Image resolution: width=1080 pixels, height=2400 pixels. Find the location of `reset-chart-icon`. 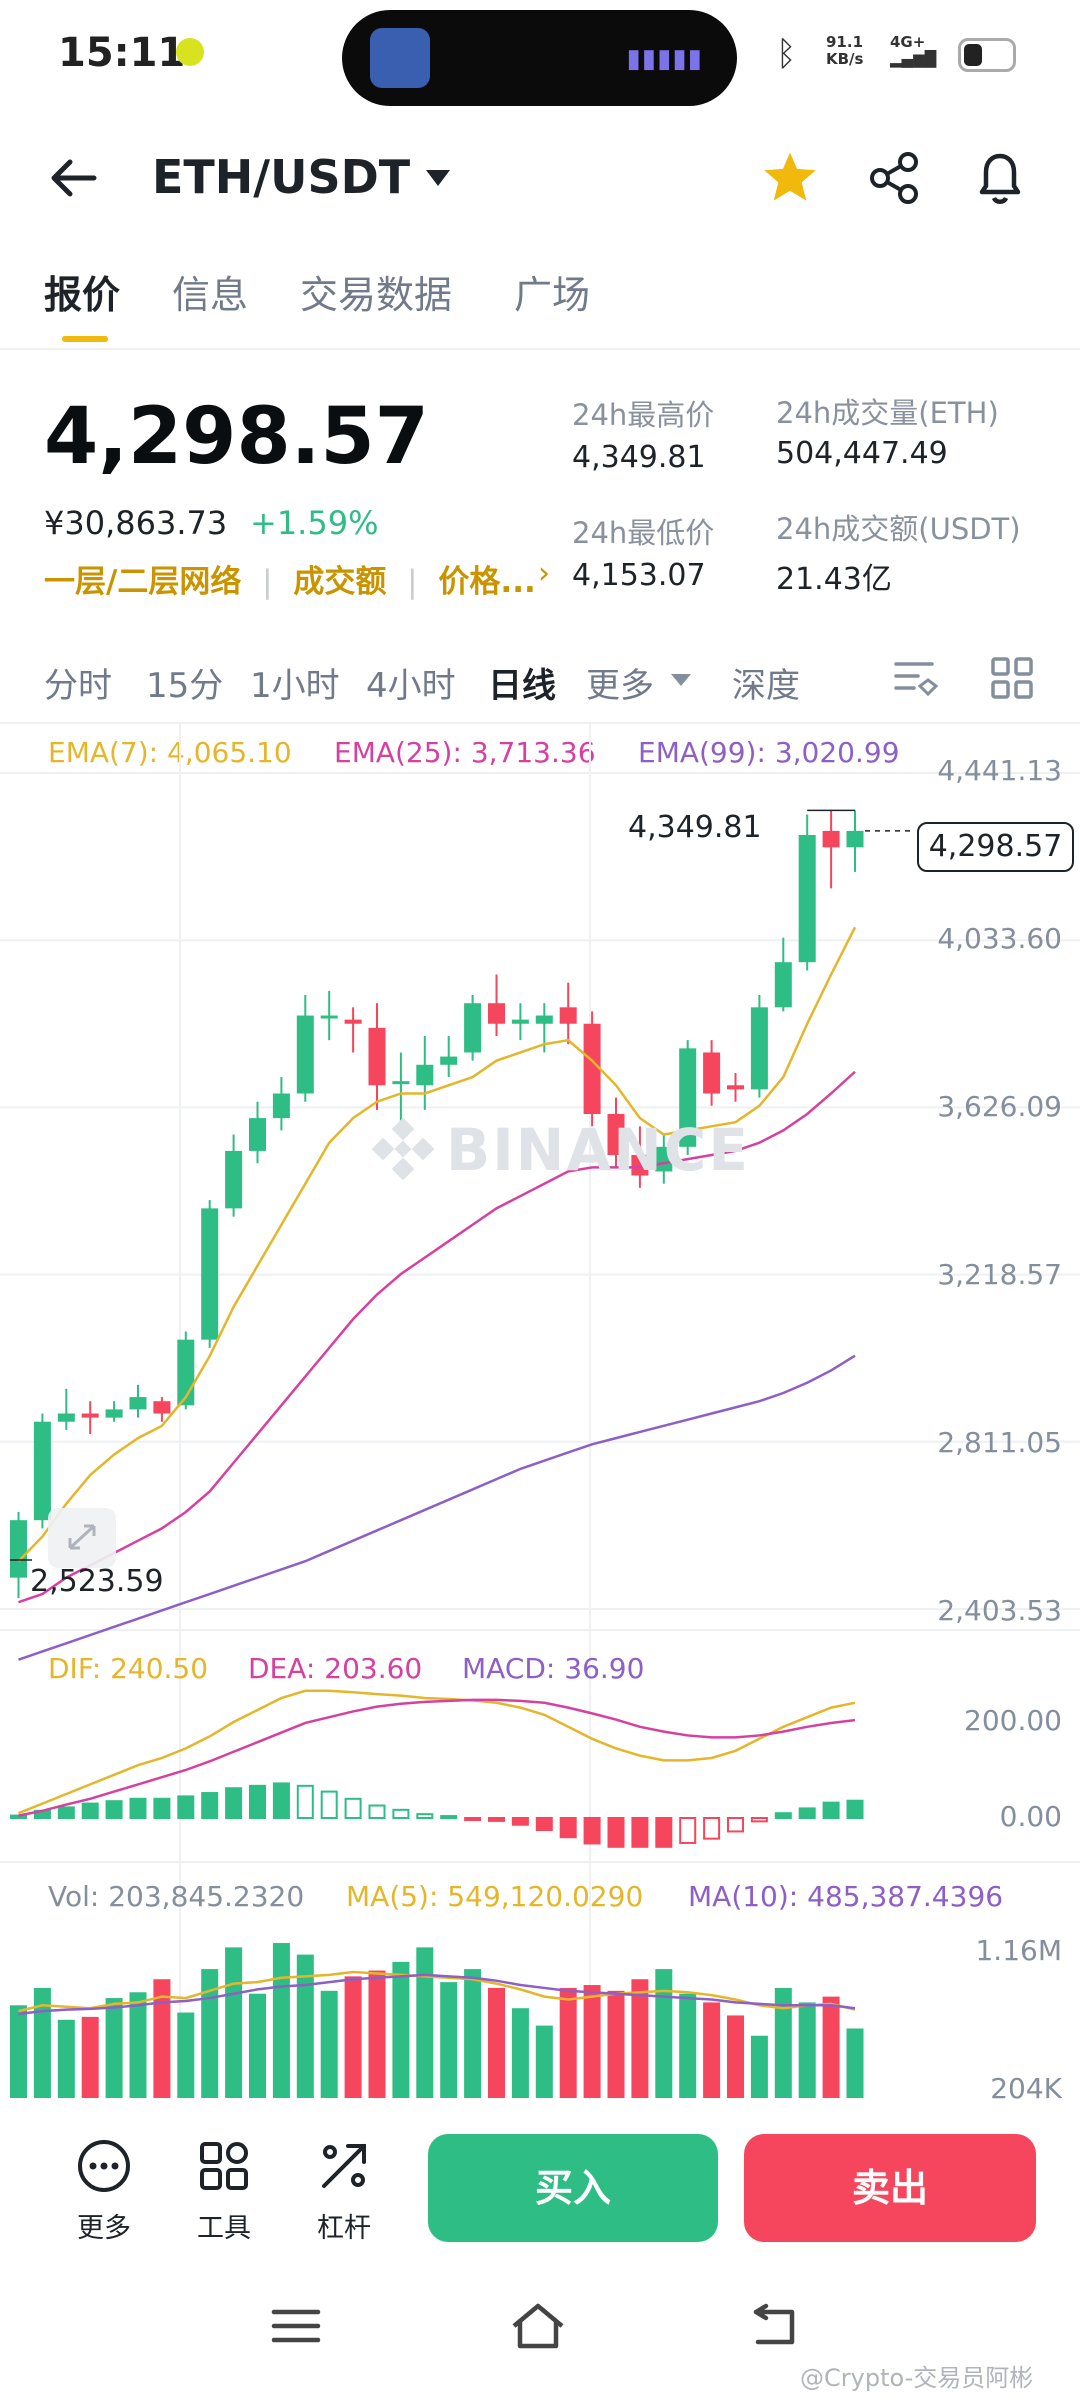

reset-chart-icon is located at coordinates (82, 1538).